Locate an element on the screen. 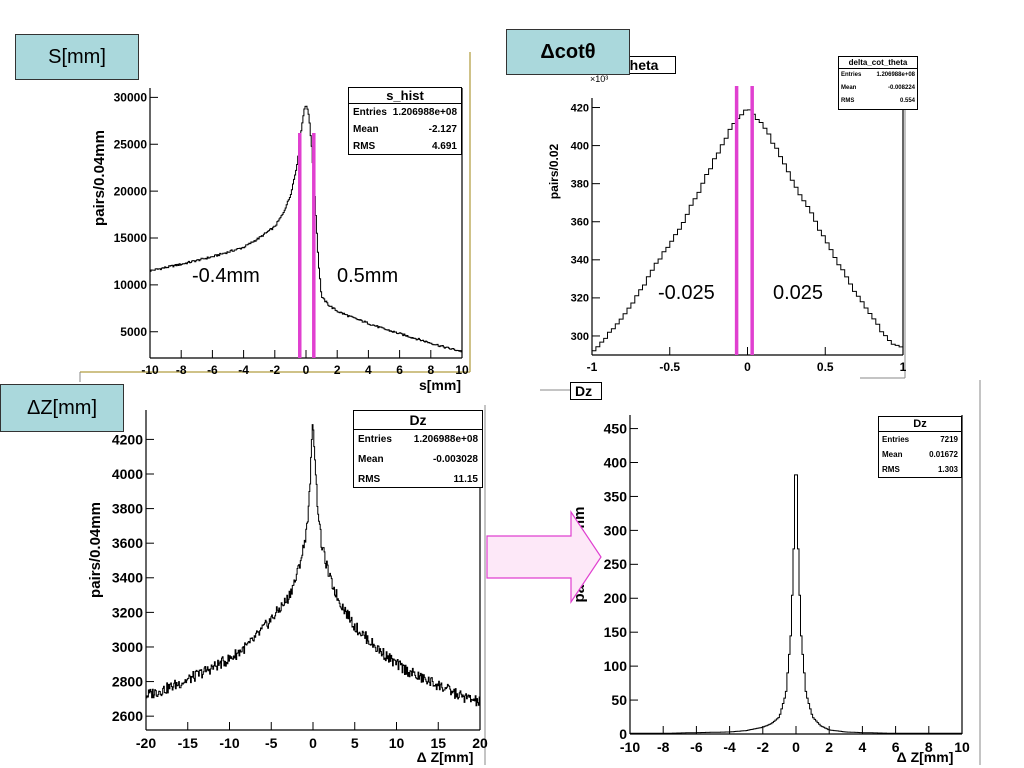 This screenshot has height=768, width=1024. arrow-right-icon is located at coordinates (544, 557).